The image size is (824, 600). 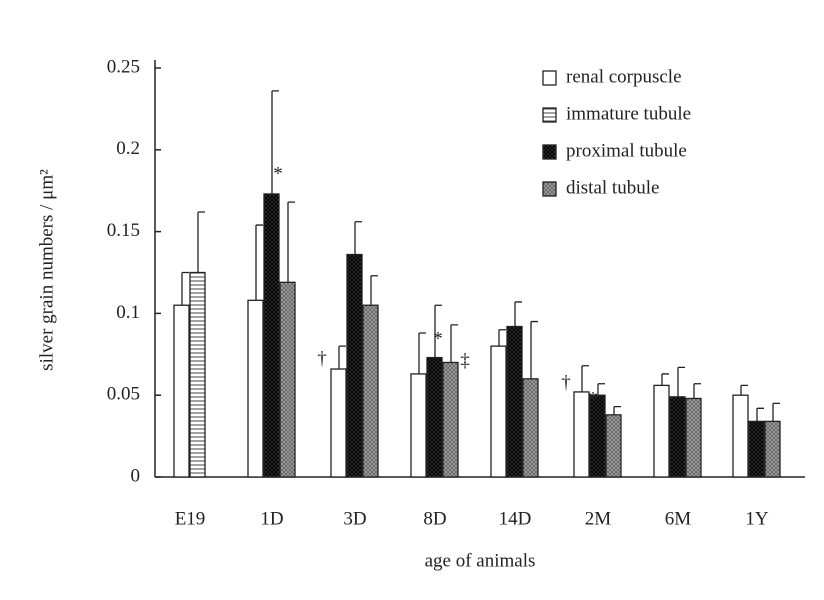 What do you see at coordinates (626, 150) in the screenshot?
I see `legend-label: proximal tubule` at bounding box center [626, 150].